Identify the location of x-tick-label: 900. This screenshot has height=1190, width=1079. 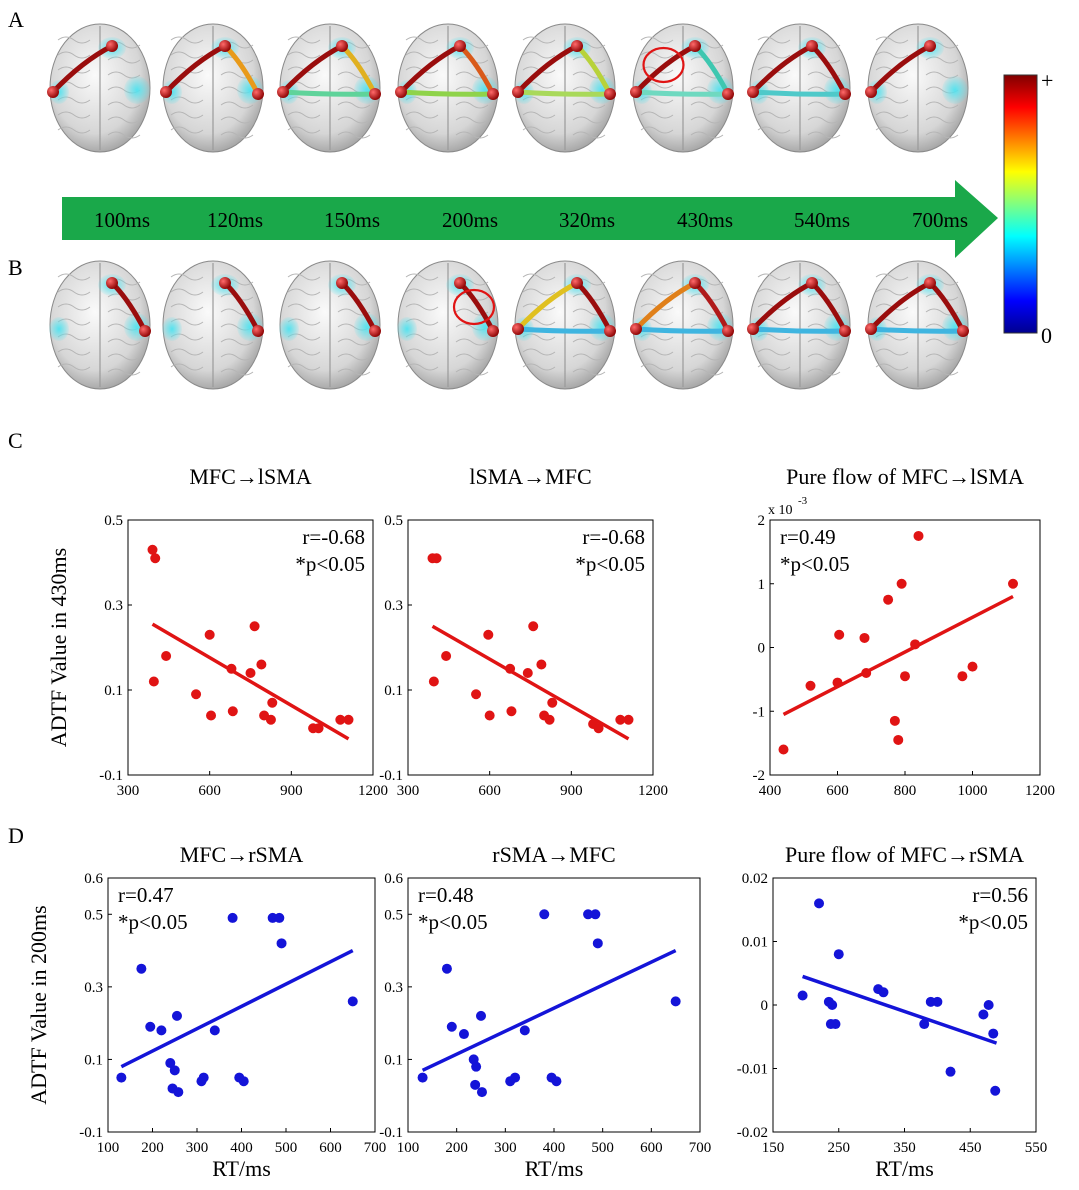
(571, 791).